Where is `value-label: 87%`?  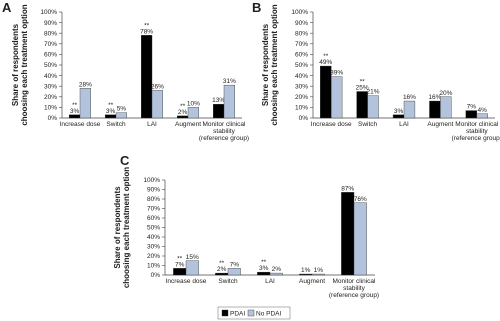 value-label: 87% is located at coordinates (347, 188).